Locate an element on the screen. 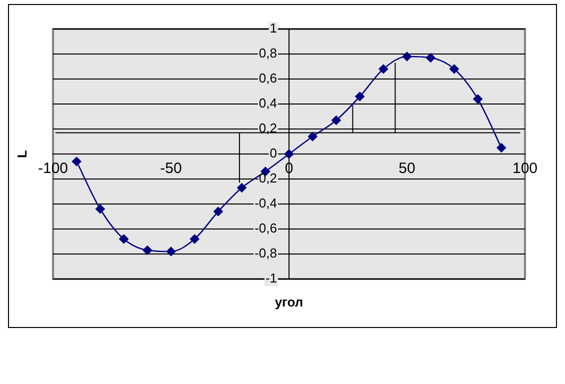 Image resolution: width=565 pixels, height=384 pixels. y-tick-label: 0,4 is located at coordinates (267, 103).